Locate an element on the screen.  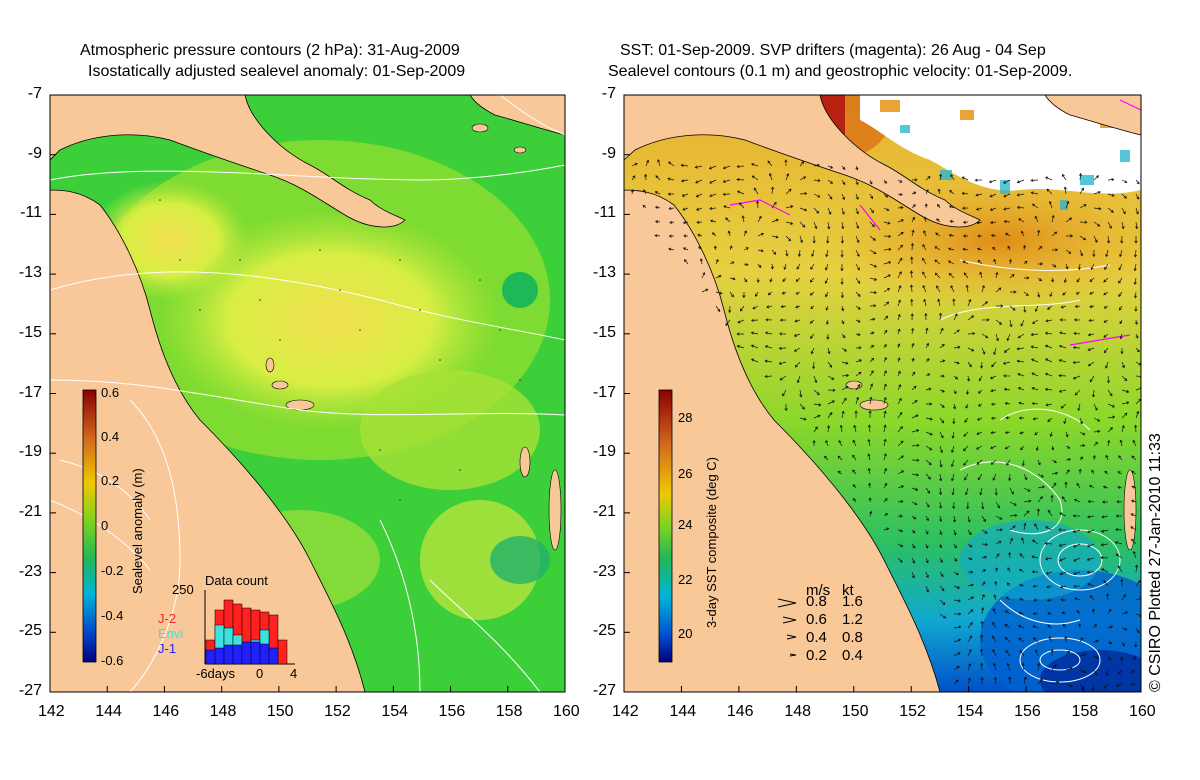
key-row-0-ms: 0.8 is located at coordinates (816, 601).